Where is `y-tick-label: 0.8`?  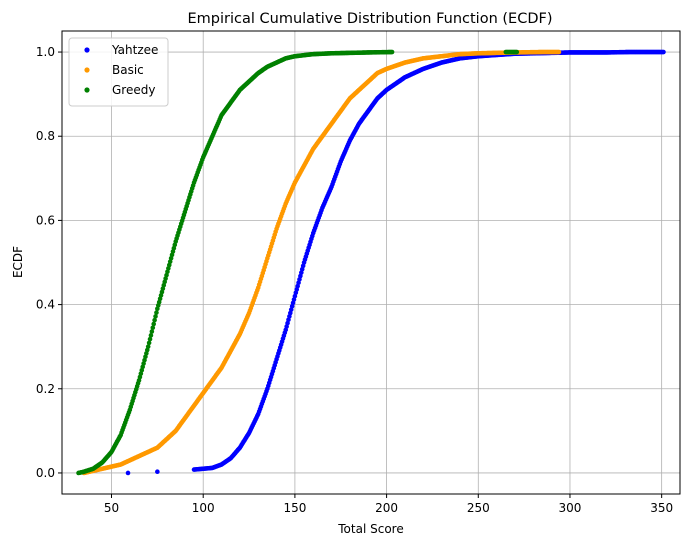
y-tick-label: 0.8 is located at coordinates (45, 136).